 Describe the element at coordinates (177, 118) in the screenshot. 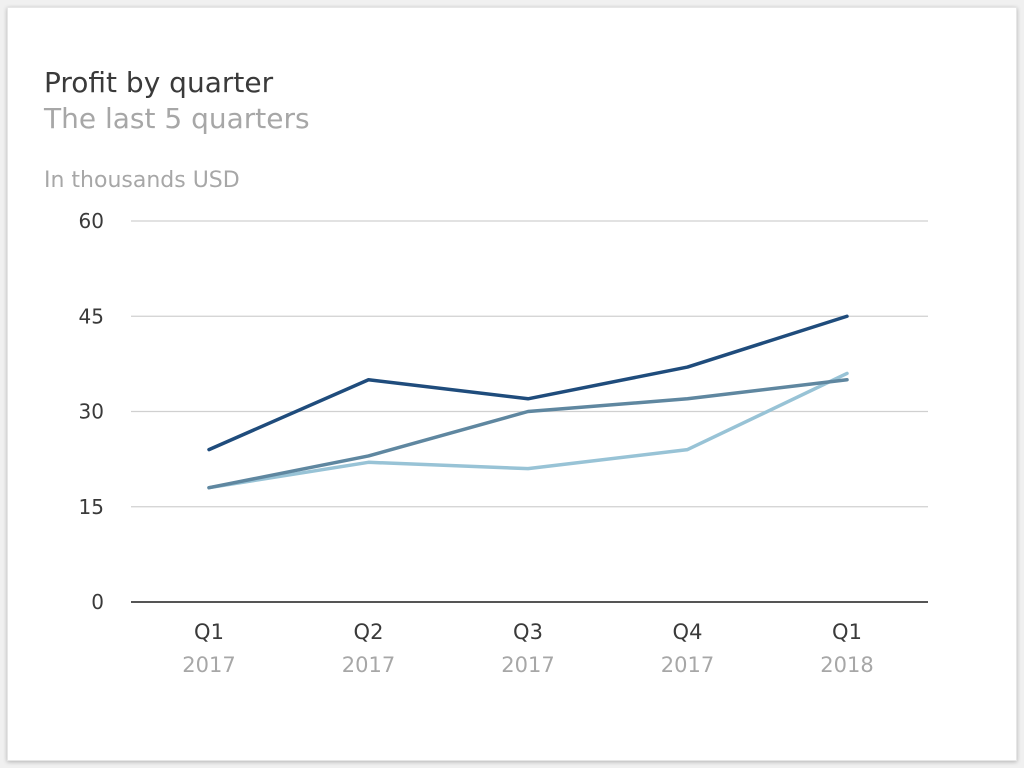

I see `chart-subtitle: The last 5 quarters` at that location.